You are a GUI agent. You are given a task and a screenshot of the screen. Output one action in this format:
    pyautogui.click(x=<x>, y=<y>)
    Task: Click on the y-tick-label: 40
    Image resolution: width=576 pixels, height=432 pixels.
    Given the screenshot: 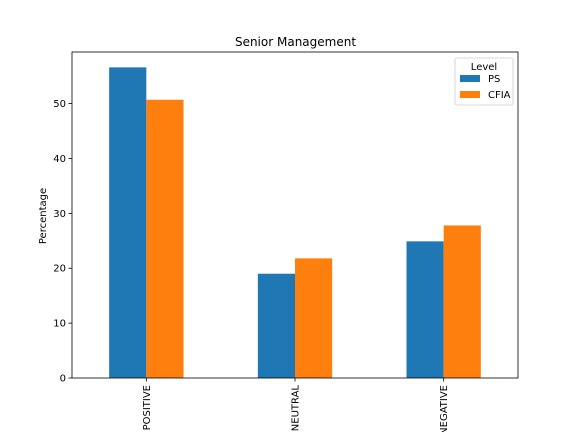 What is the action you would take?
    pyautogui.click(x=59, y=159)
    